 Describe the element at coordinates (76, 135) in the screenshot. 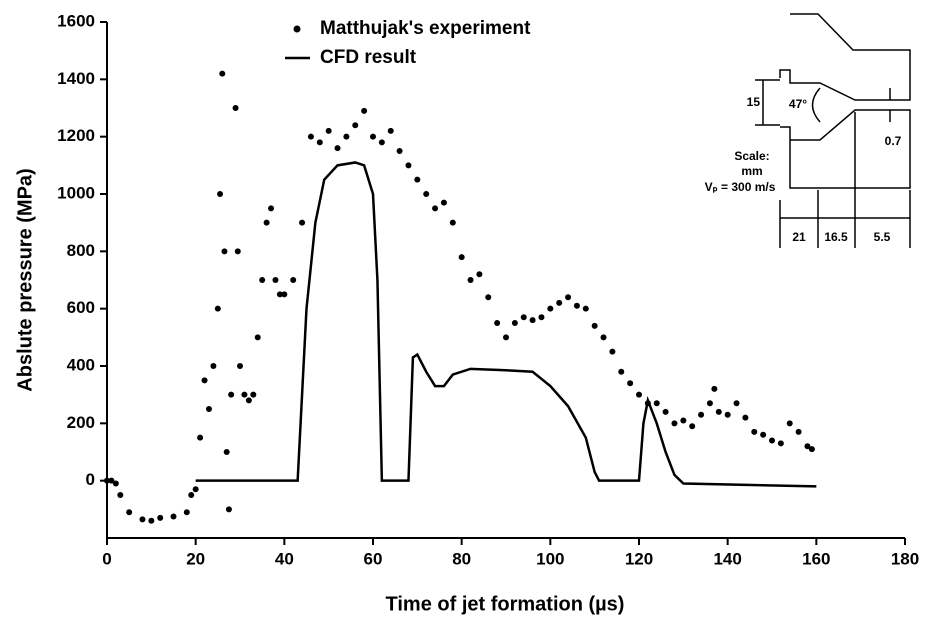

I see `y-tick-label: 1200` at that location.